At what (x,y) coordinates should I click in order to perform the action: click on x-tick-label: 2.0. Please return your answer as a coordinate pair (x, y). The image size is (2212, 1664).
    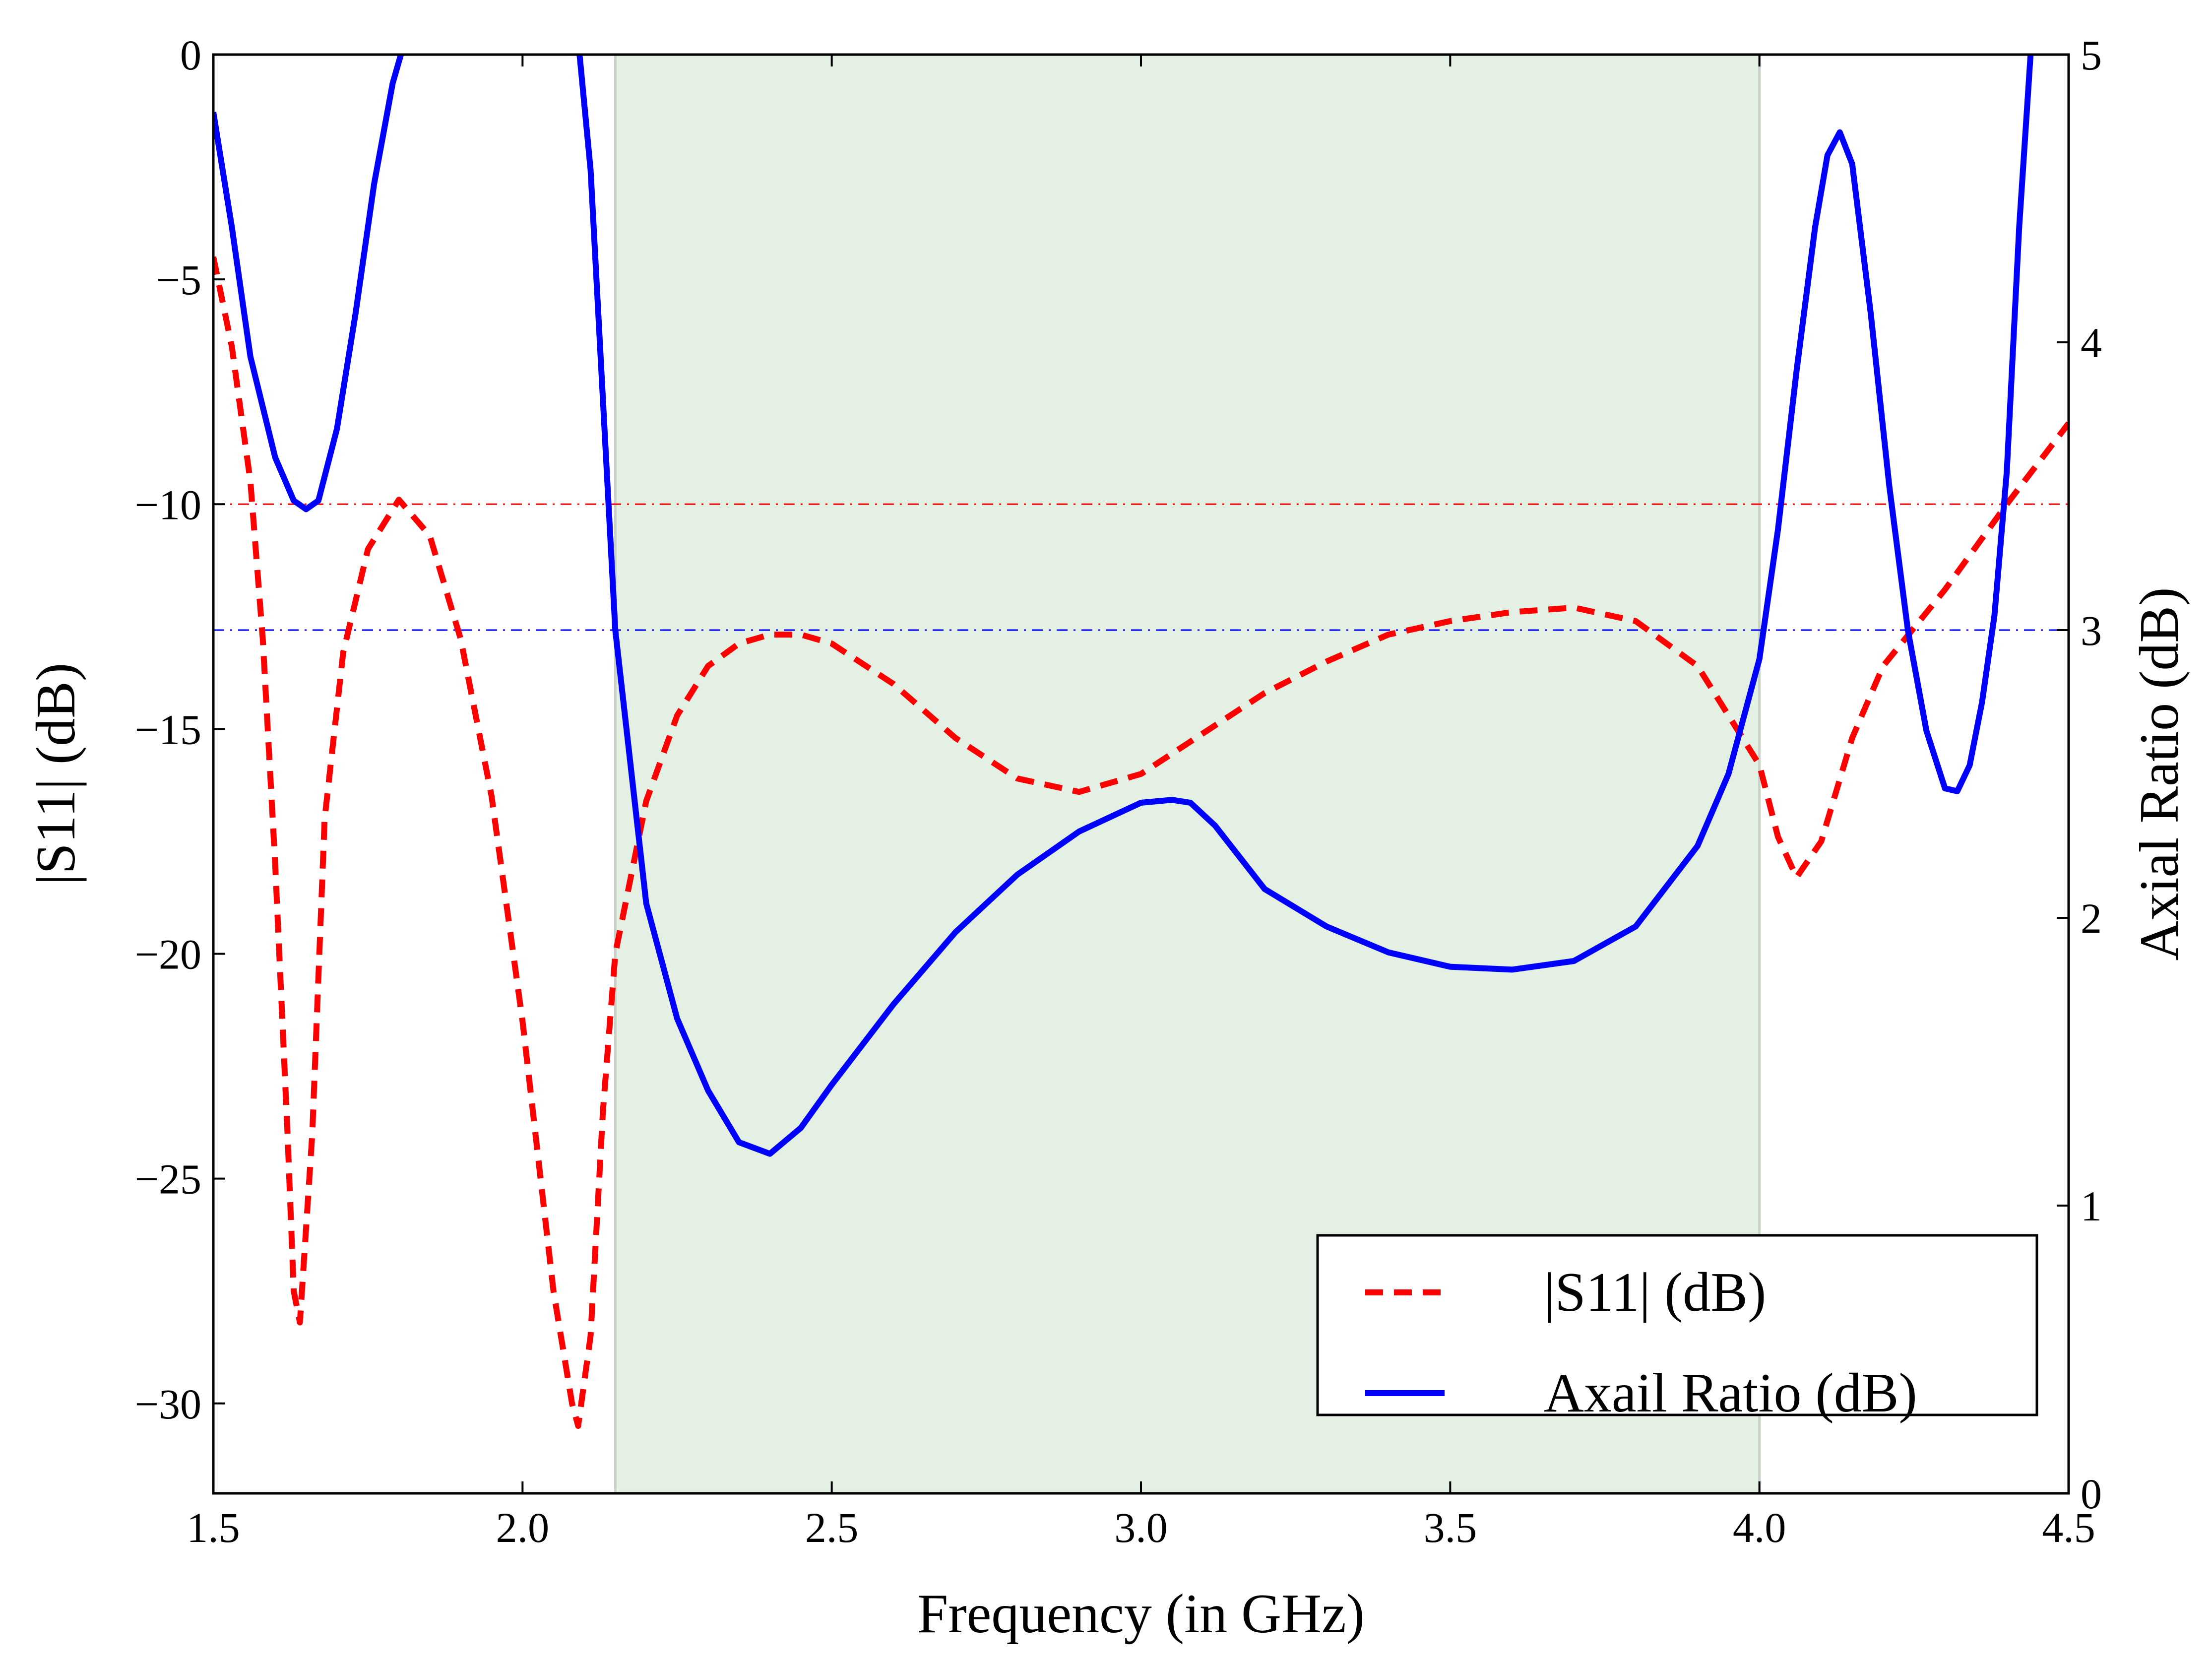
    Looking at the image, I should click on (523, 1527).